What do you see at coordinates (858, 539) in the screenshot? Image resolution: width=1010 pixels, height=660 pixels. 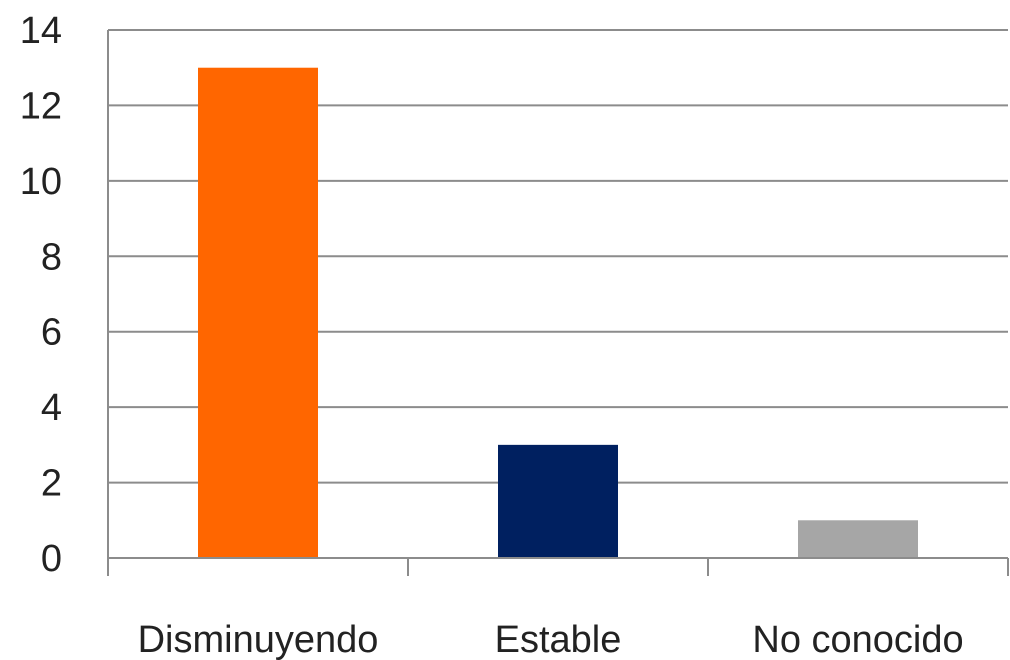 I see `bar-no-conocido` at bounding box center [858, 539].